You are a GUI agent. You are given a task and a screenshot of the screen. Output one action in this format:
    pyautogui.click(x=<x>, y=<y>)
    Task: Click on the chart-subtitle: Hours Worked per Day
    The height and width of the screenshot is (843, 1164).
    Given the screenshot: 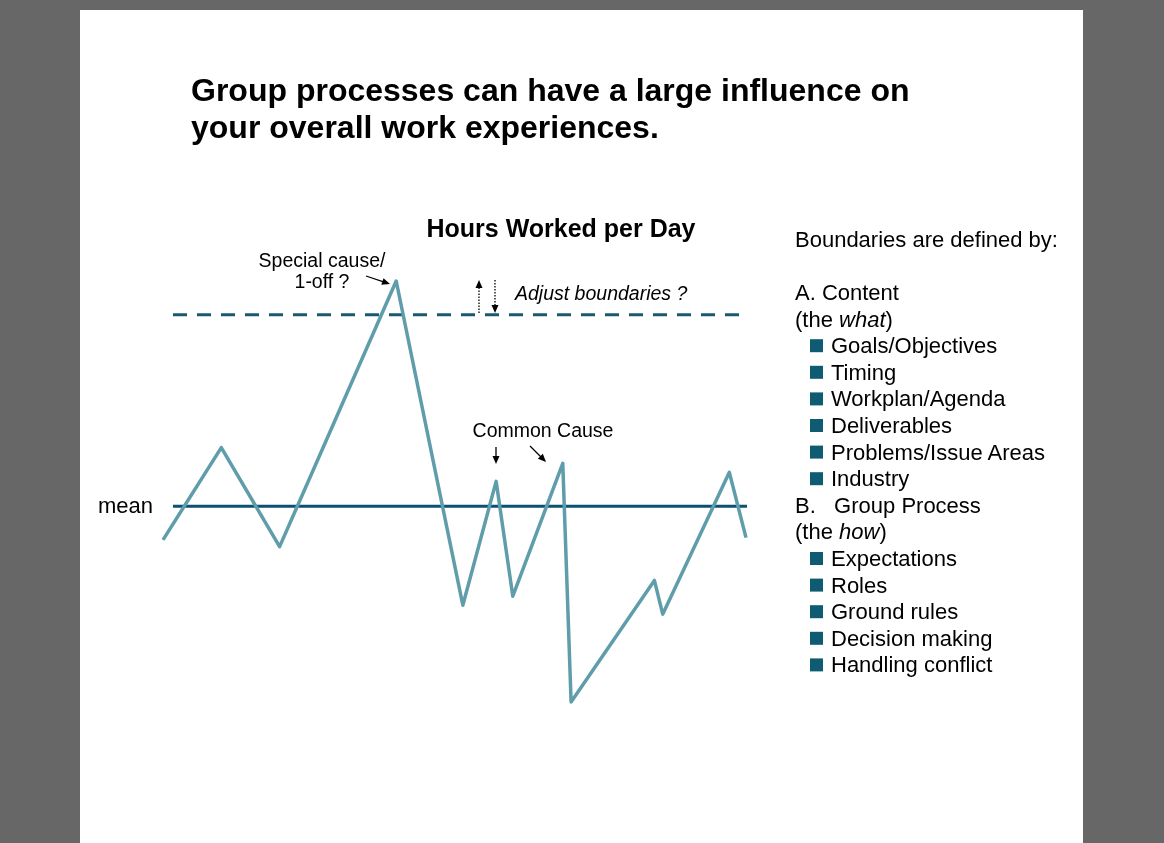 What is the action you would take?
    pyautogui.click(x=561, y=228)
    